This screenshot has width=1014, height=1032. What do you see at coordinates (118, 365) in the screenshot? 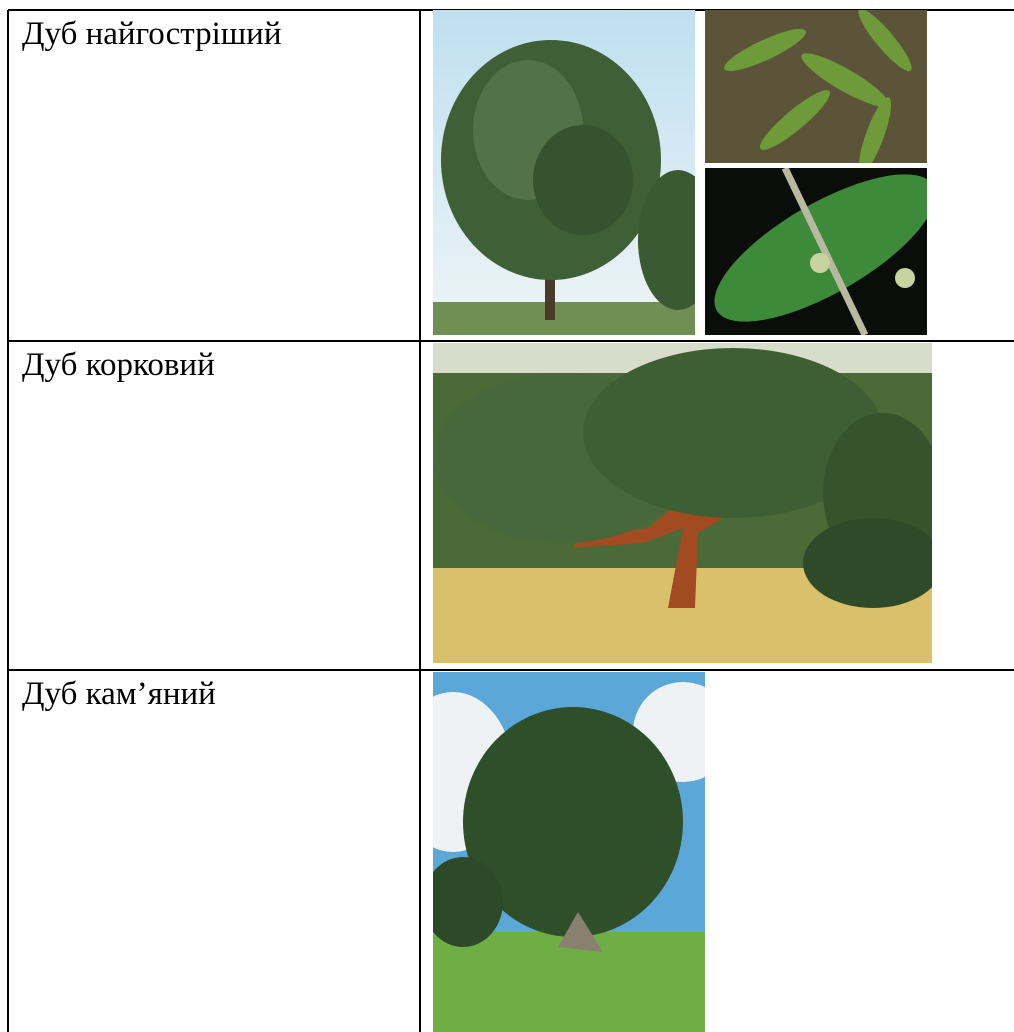
I see `species-name: Дуб корковий` at bounding box center [118, 365].